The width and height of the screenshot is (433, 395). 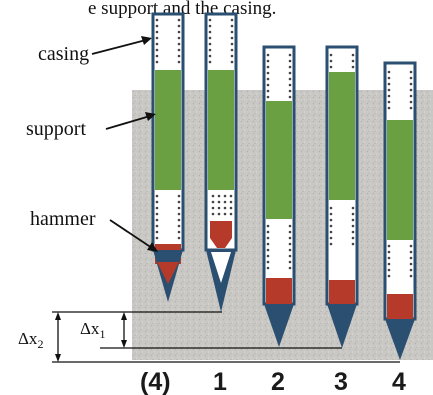 I want to click on dx1-label: Δx1, so click(x=92, y=330).